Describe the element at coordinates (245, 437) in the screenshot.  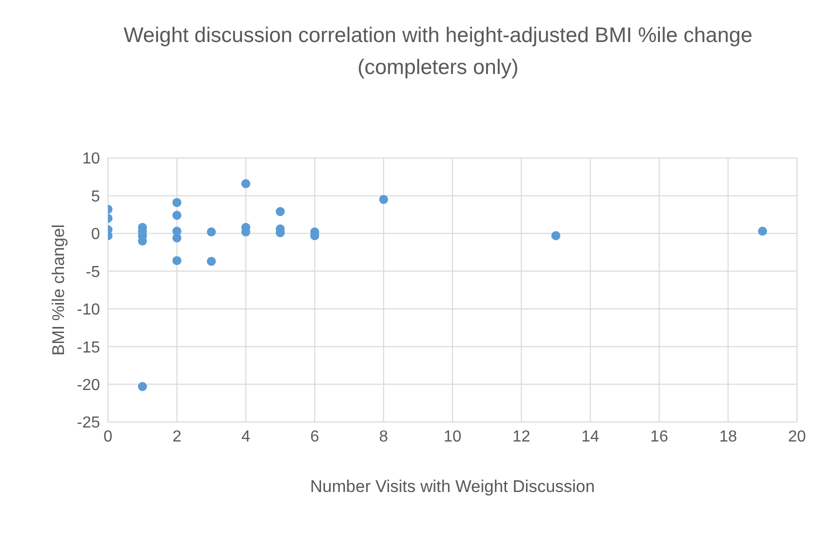
I see `x-tick-label: 4` at that location.